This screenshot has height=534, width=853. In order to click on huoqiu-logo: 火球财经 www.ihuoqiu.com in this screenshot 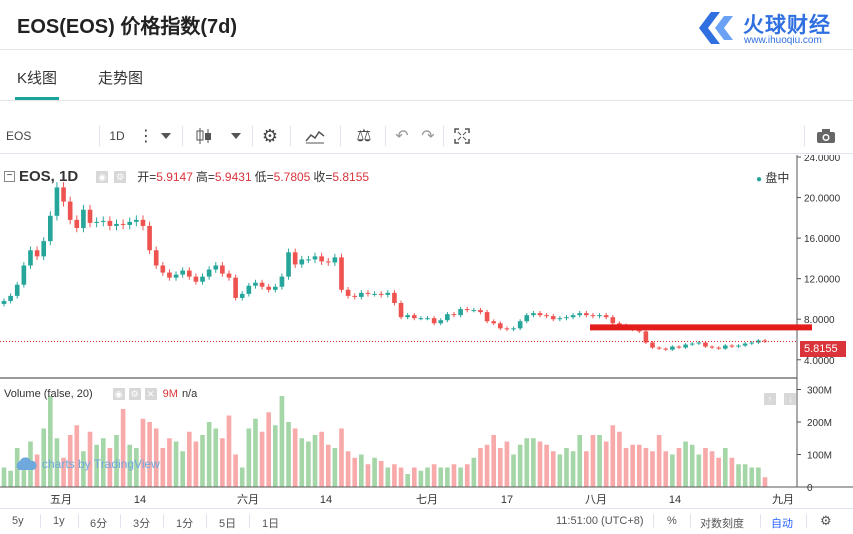, I will do `click(768, 28)`.